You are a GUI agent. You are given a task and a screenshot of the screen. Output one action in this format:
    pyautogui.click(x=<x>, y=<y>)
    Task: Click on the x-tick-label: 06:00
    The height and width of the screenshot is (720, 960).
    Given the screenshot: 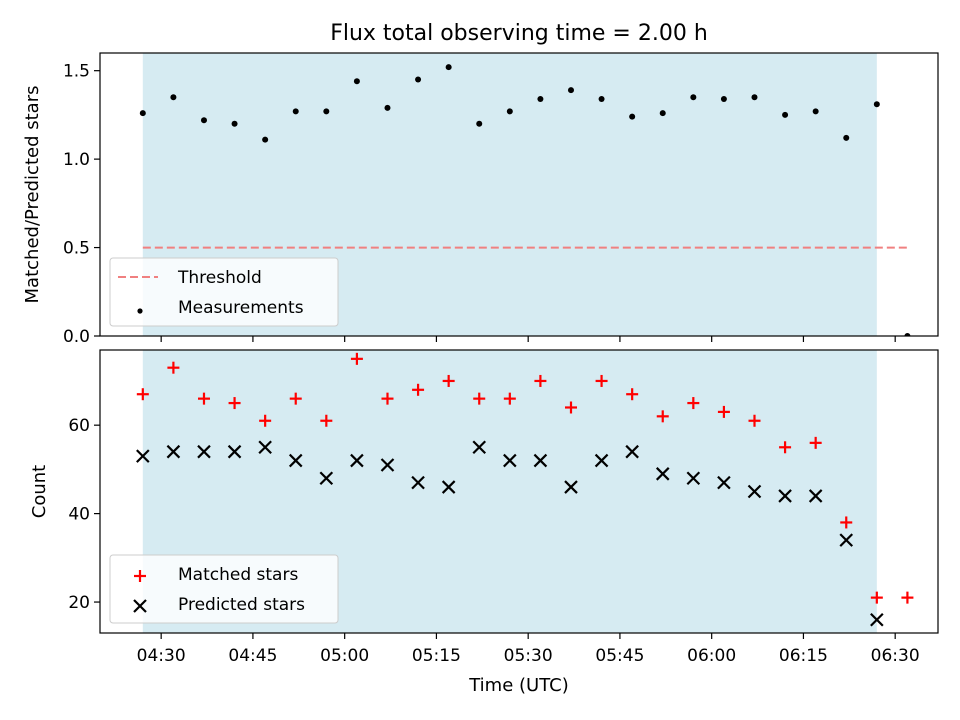 What is the action you would take?
    pyautogui.click(x=711, y=656)
    